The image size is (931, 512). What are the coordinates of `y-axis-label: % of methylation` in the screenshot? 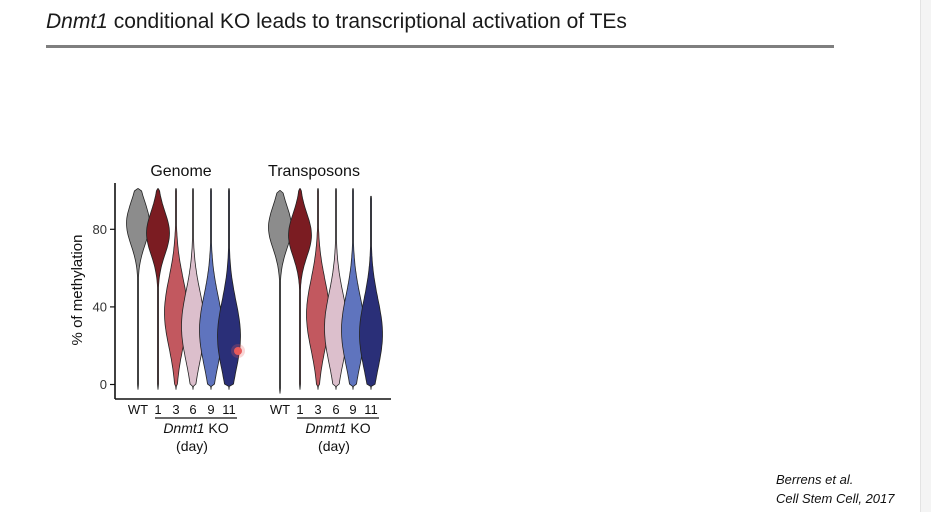 It's located at (77, 290).